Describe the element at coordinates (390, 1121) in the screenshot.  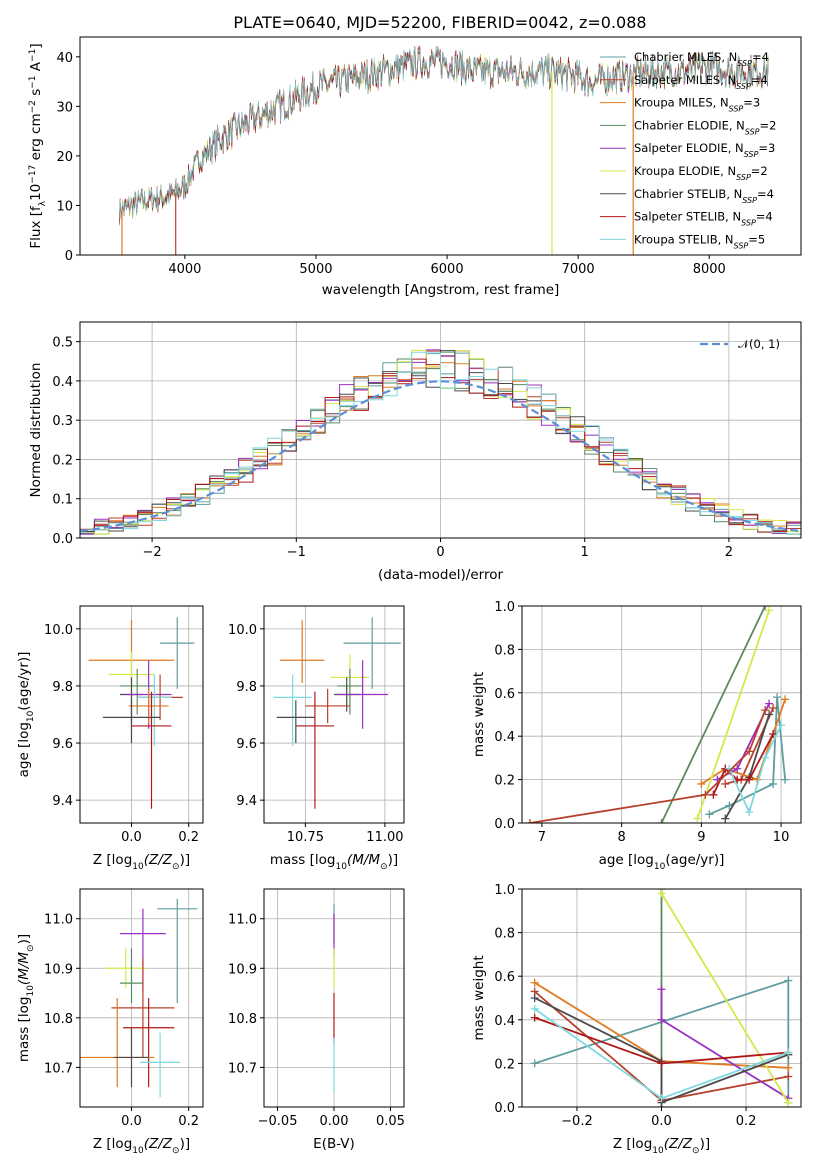
I see `x-tick-label: 0.05` at that location.